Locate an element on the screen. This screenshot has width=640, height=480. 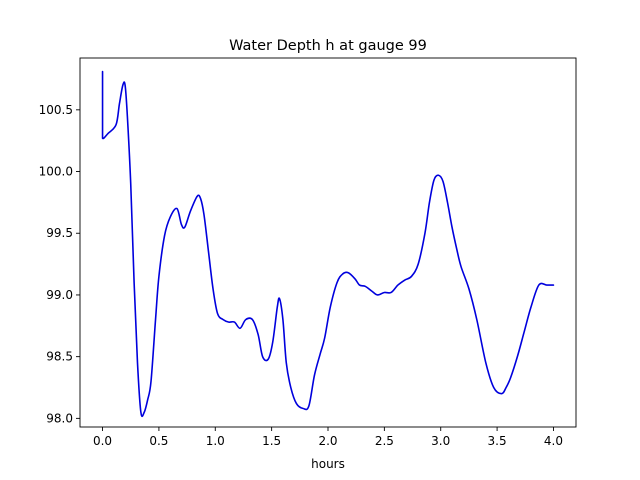
x-tick-label: 0.5 is located at coordinates (158, 441).